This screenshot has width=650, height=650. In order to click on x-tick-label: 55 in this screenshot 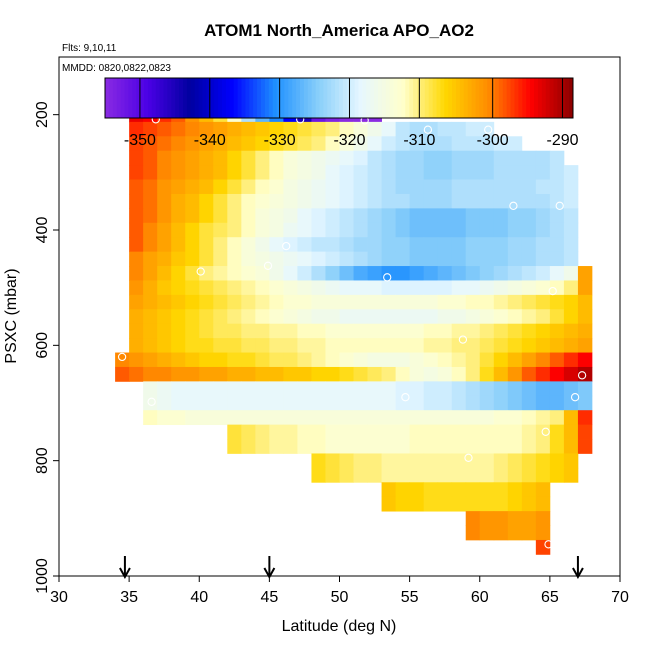, I will do `click(410, 597)`.